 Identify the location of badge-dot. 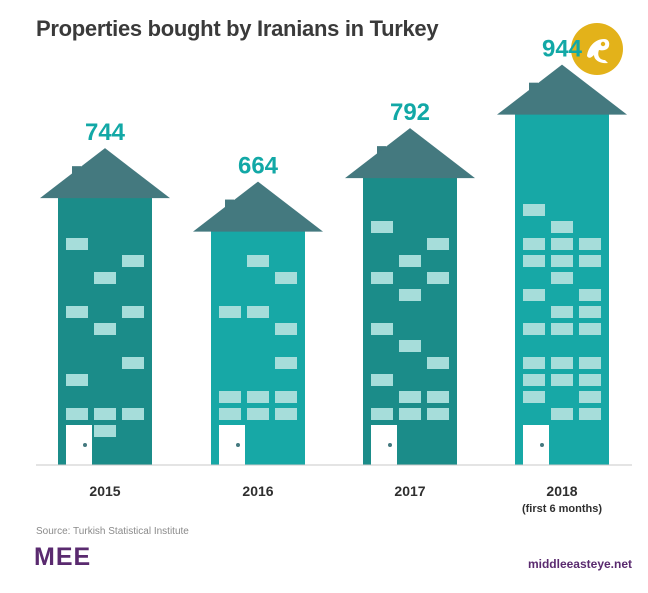
(603, 44).